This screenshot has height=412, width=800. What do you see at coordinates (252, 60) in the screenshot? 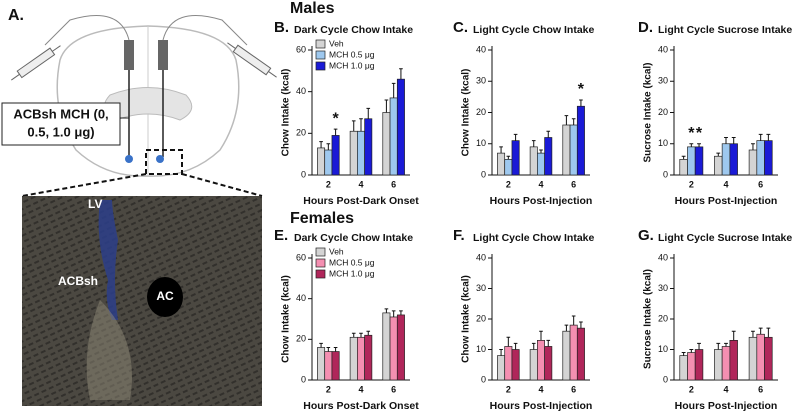
I see `syringe` at bounding box center [252, 60].